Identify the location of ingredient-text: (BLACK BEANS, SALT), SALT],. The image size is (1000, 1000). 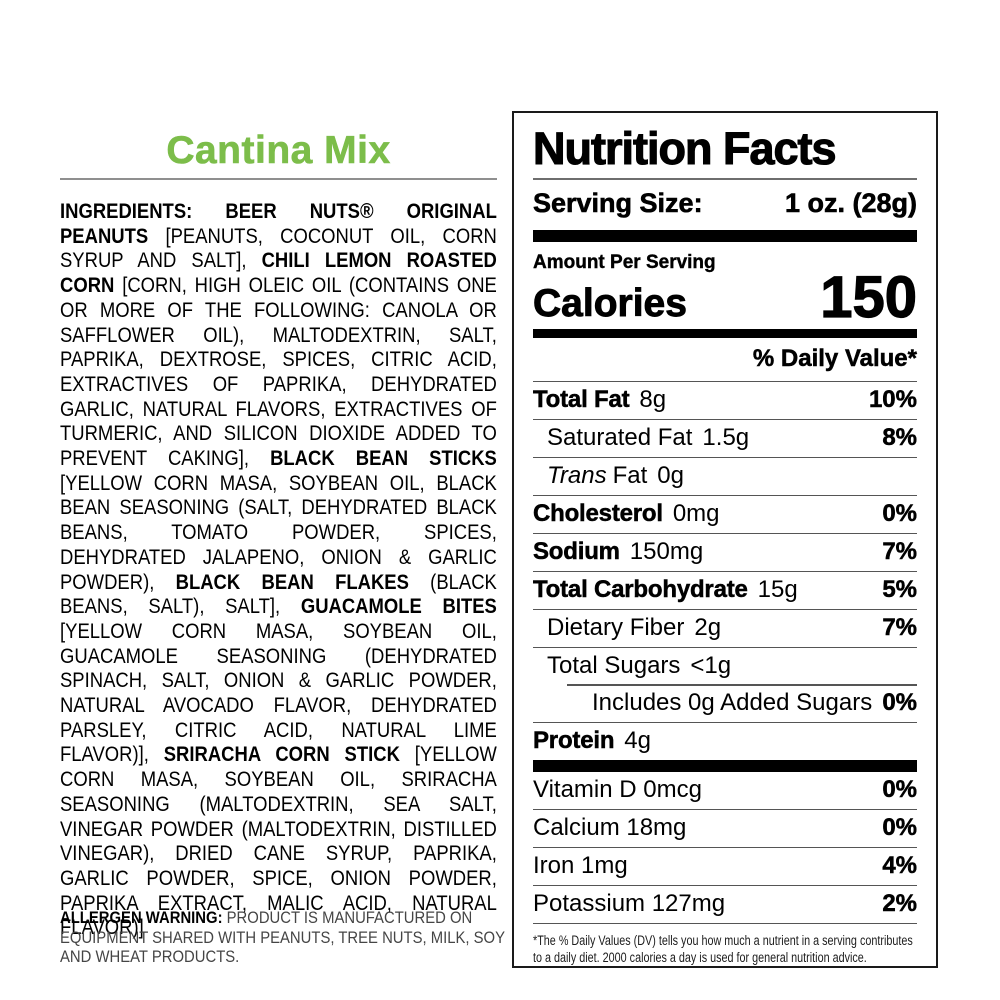
(278, 594).